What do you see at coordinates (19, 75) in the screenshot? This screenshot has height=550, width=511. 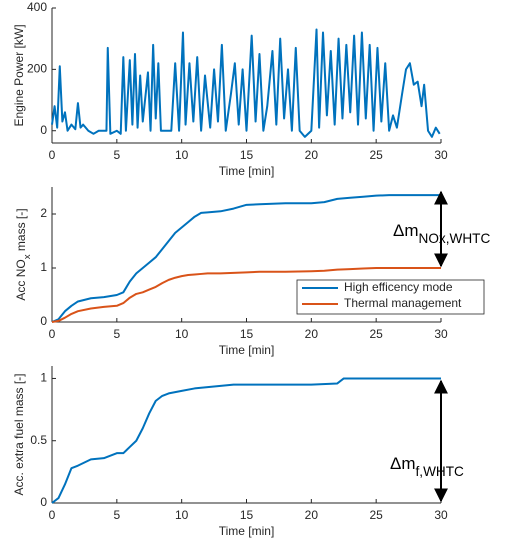 I see `y-axis-label: Engine Power [kW]` at bounding box center [19, 75].